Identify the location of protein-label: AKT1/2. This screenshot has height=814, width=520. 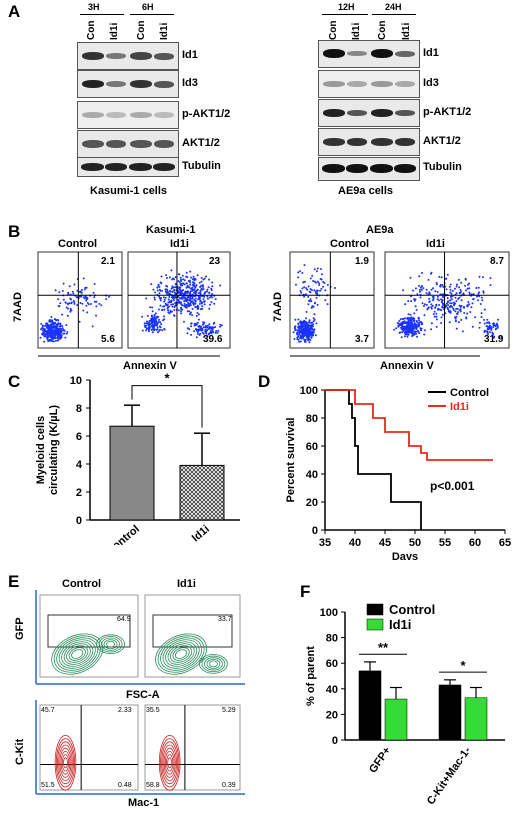
(201, 143).